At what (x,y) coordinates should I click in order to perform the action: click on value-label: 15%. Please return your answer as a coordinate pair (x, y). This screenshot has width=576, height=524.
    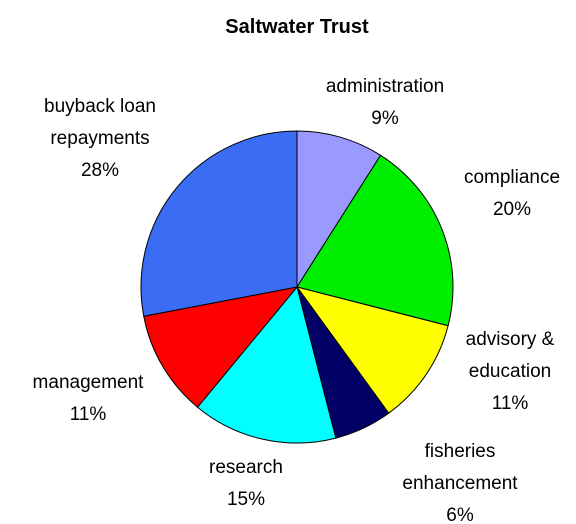
    Looking at the image, I should click on (246, 499).